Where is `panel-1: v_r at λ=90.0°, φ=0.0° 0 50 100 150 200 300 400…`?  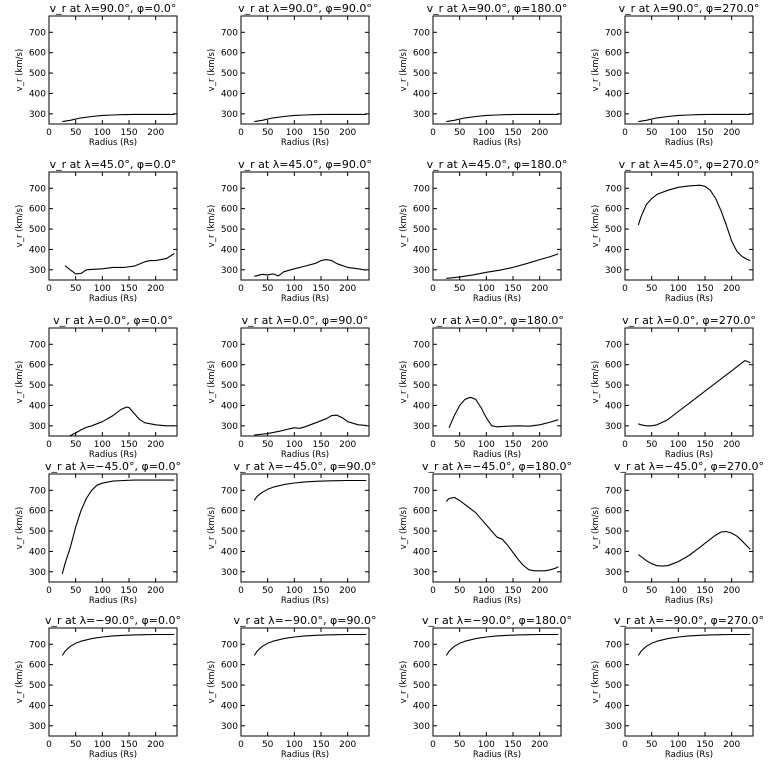
panel-1: v_r at λ=90.0°, φ=0.0° 0 50 100 150 200 300 400… is located at coordinates (96, 75).